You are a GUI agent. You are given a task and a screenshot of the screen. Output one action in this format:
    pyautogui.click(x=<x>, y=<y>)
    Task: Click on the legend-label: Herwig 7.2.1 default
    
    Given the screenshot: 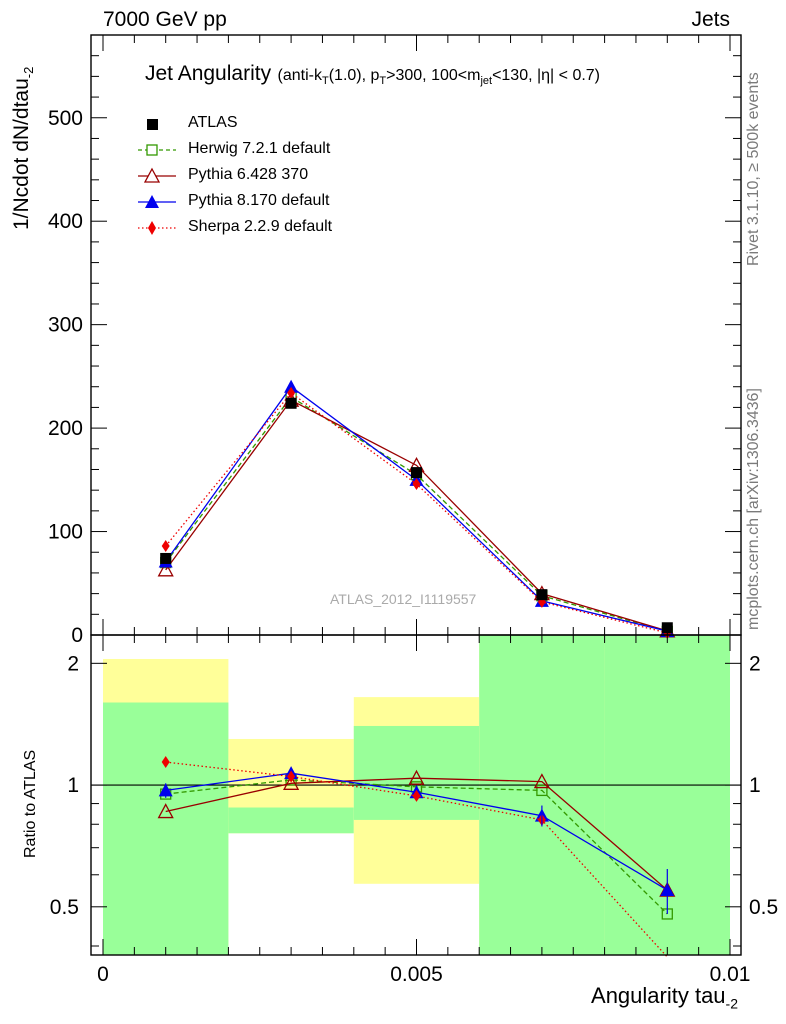 What is the action you would take?
    pyautogui.click(x=259, y=148)
    